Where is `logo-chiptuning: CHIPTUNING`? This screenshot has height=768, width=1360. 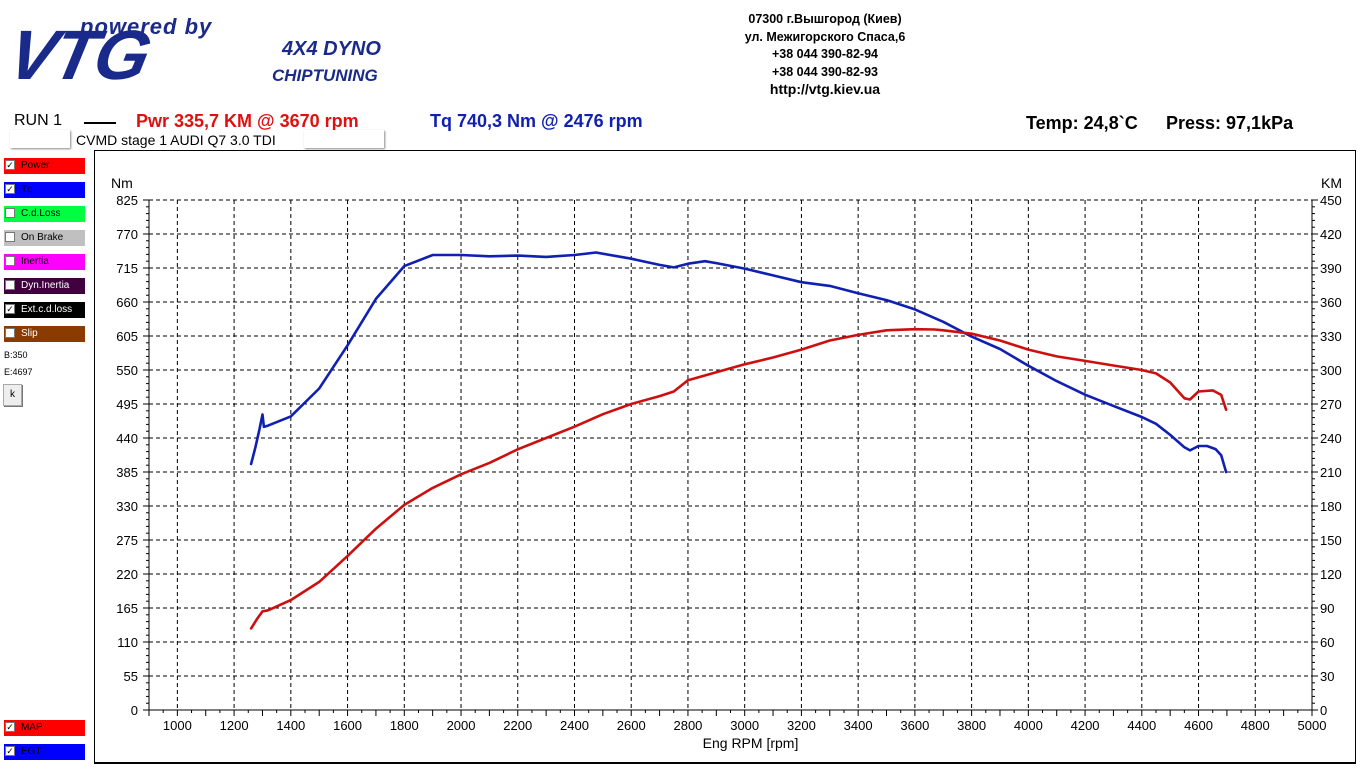
logo-chiptuning: CHIPTUNING is located at coordinates (325, 75).